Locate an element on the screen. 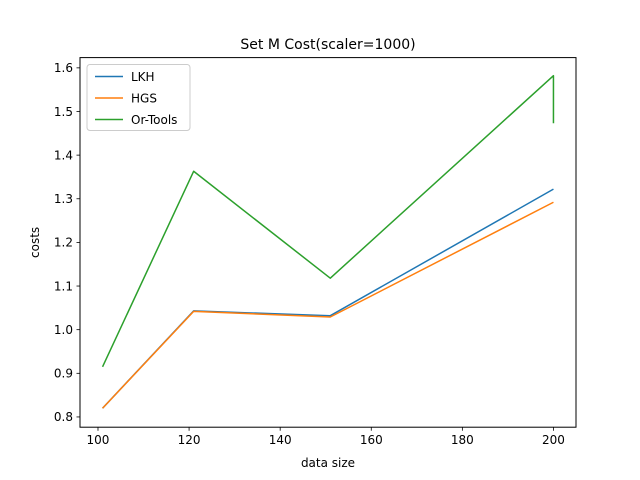  legend-box is located at coordinates (138, 97).